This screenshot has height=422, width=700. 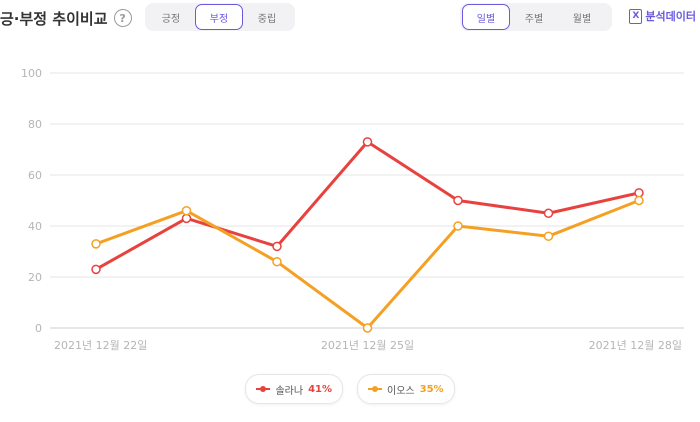 I want to click on tab-positive: 긍정, so click(x=171, y=19).